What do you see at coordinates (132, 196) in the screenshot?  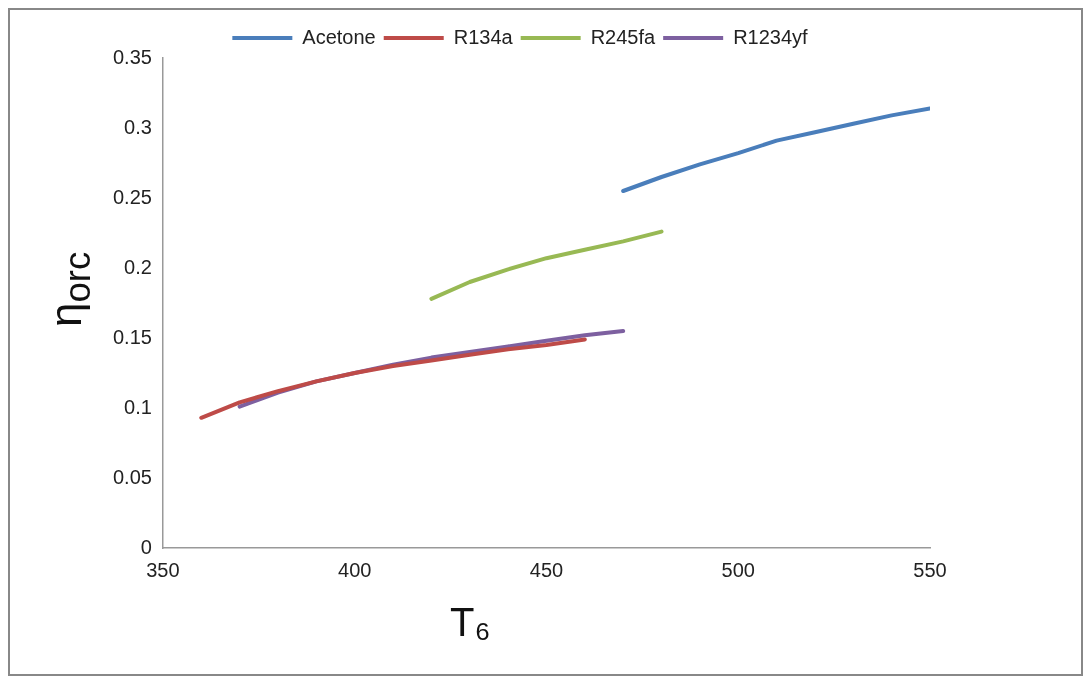 I see `y-tick-label: 0.25` at bounding box center [132, 196].